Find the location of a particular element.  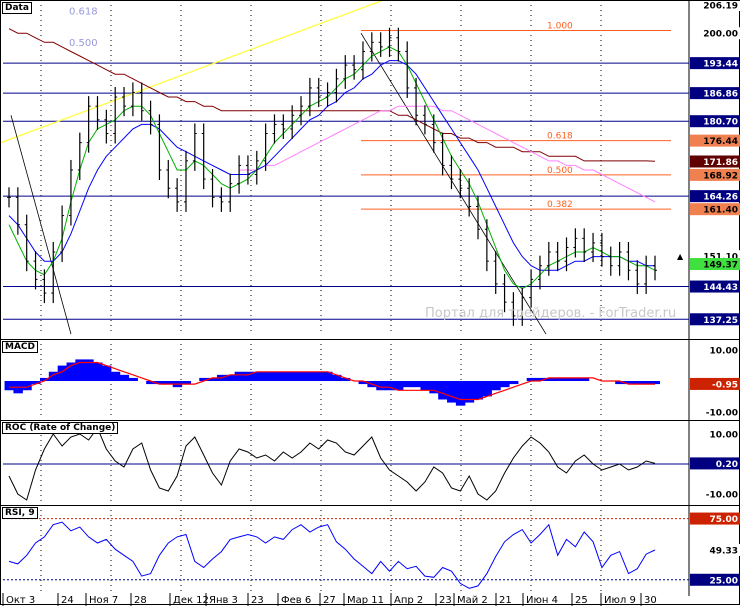

macd-panel: MACD 10.00 -10.00 -0.95 is located at coordinates (370, 380).